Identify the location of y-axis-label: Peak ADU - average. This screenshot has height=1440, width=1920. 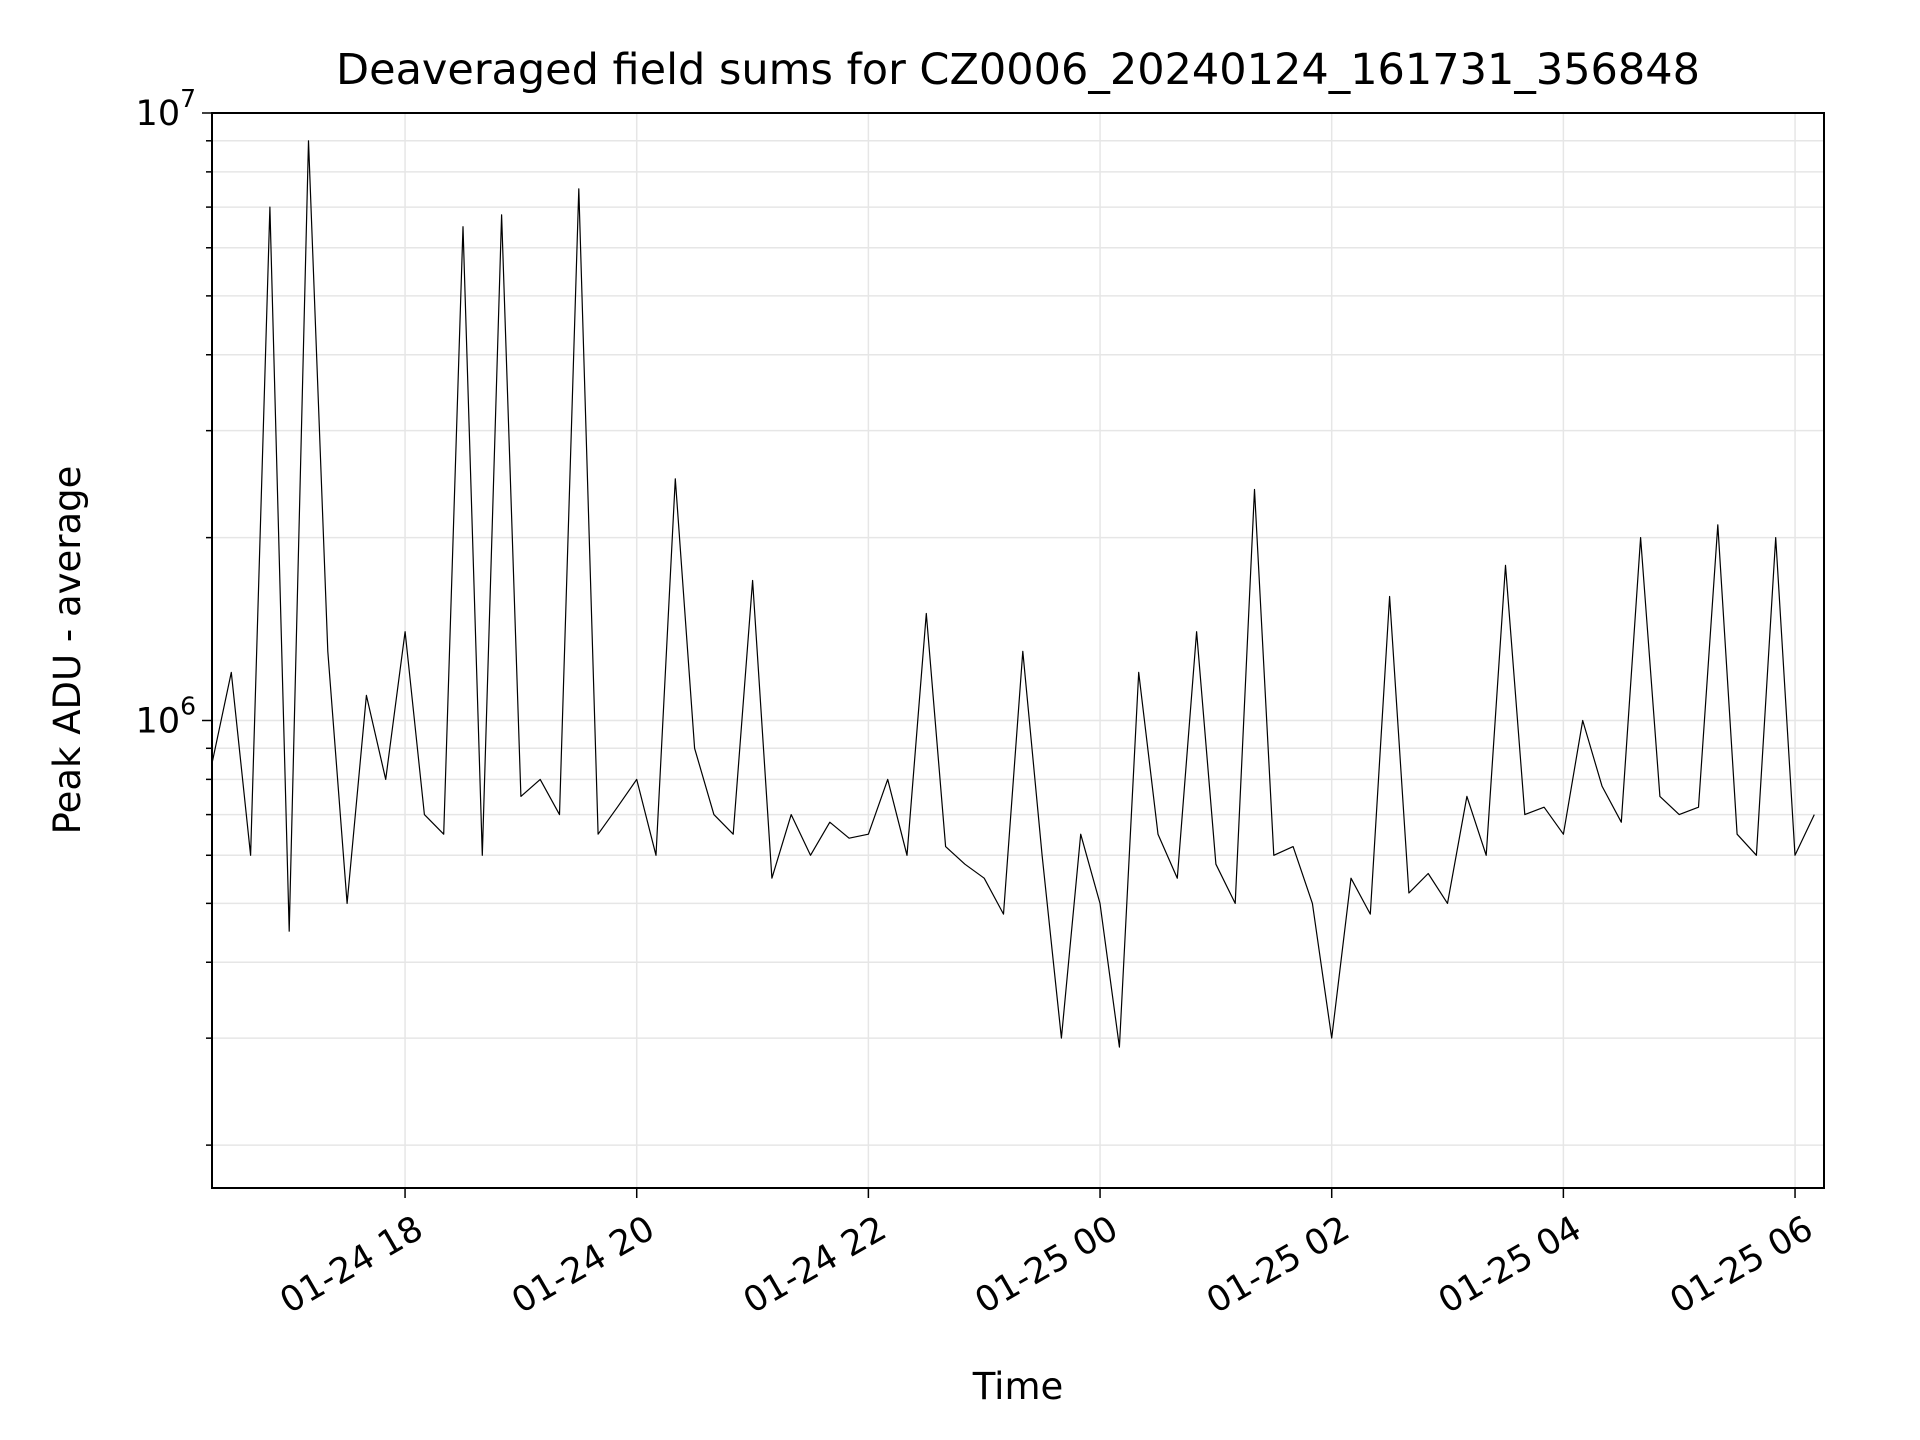
(67, 650).